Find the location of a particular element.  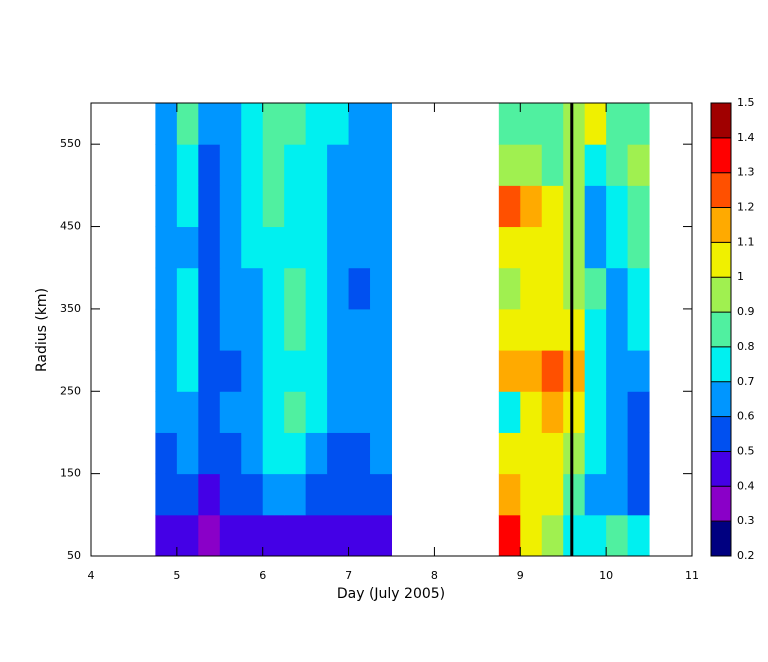

colorbar-label: 0.2 is located at coordinates (746, 555).